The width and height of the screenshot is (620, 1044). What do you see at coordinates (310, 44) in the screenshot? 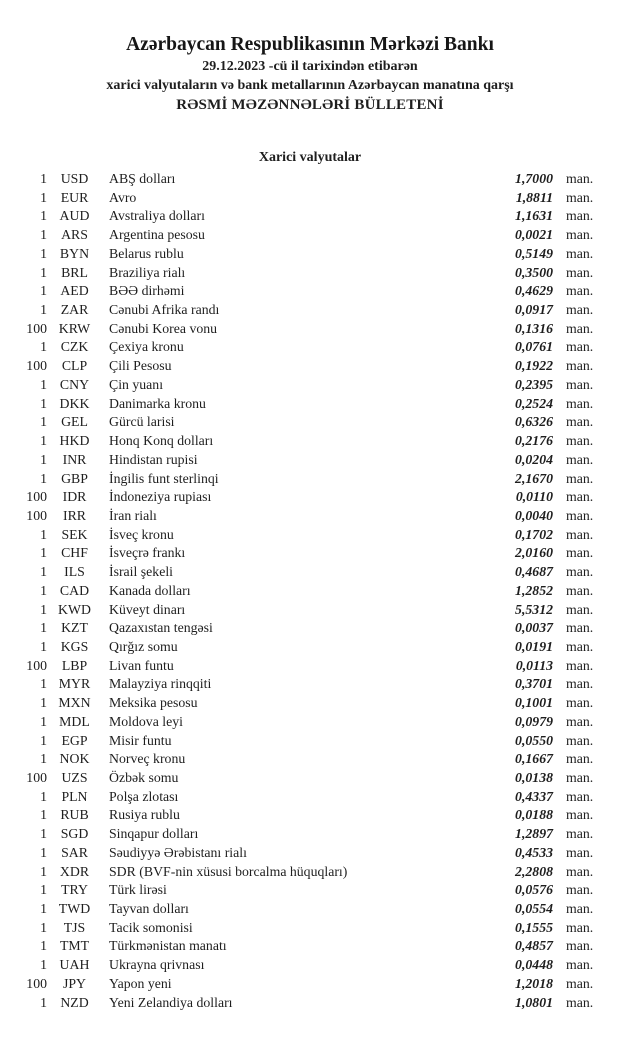
I see `bank-title: Azərbaycan Respublikasının Mərkəzi Bankı` at bounding box center [310, 44].